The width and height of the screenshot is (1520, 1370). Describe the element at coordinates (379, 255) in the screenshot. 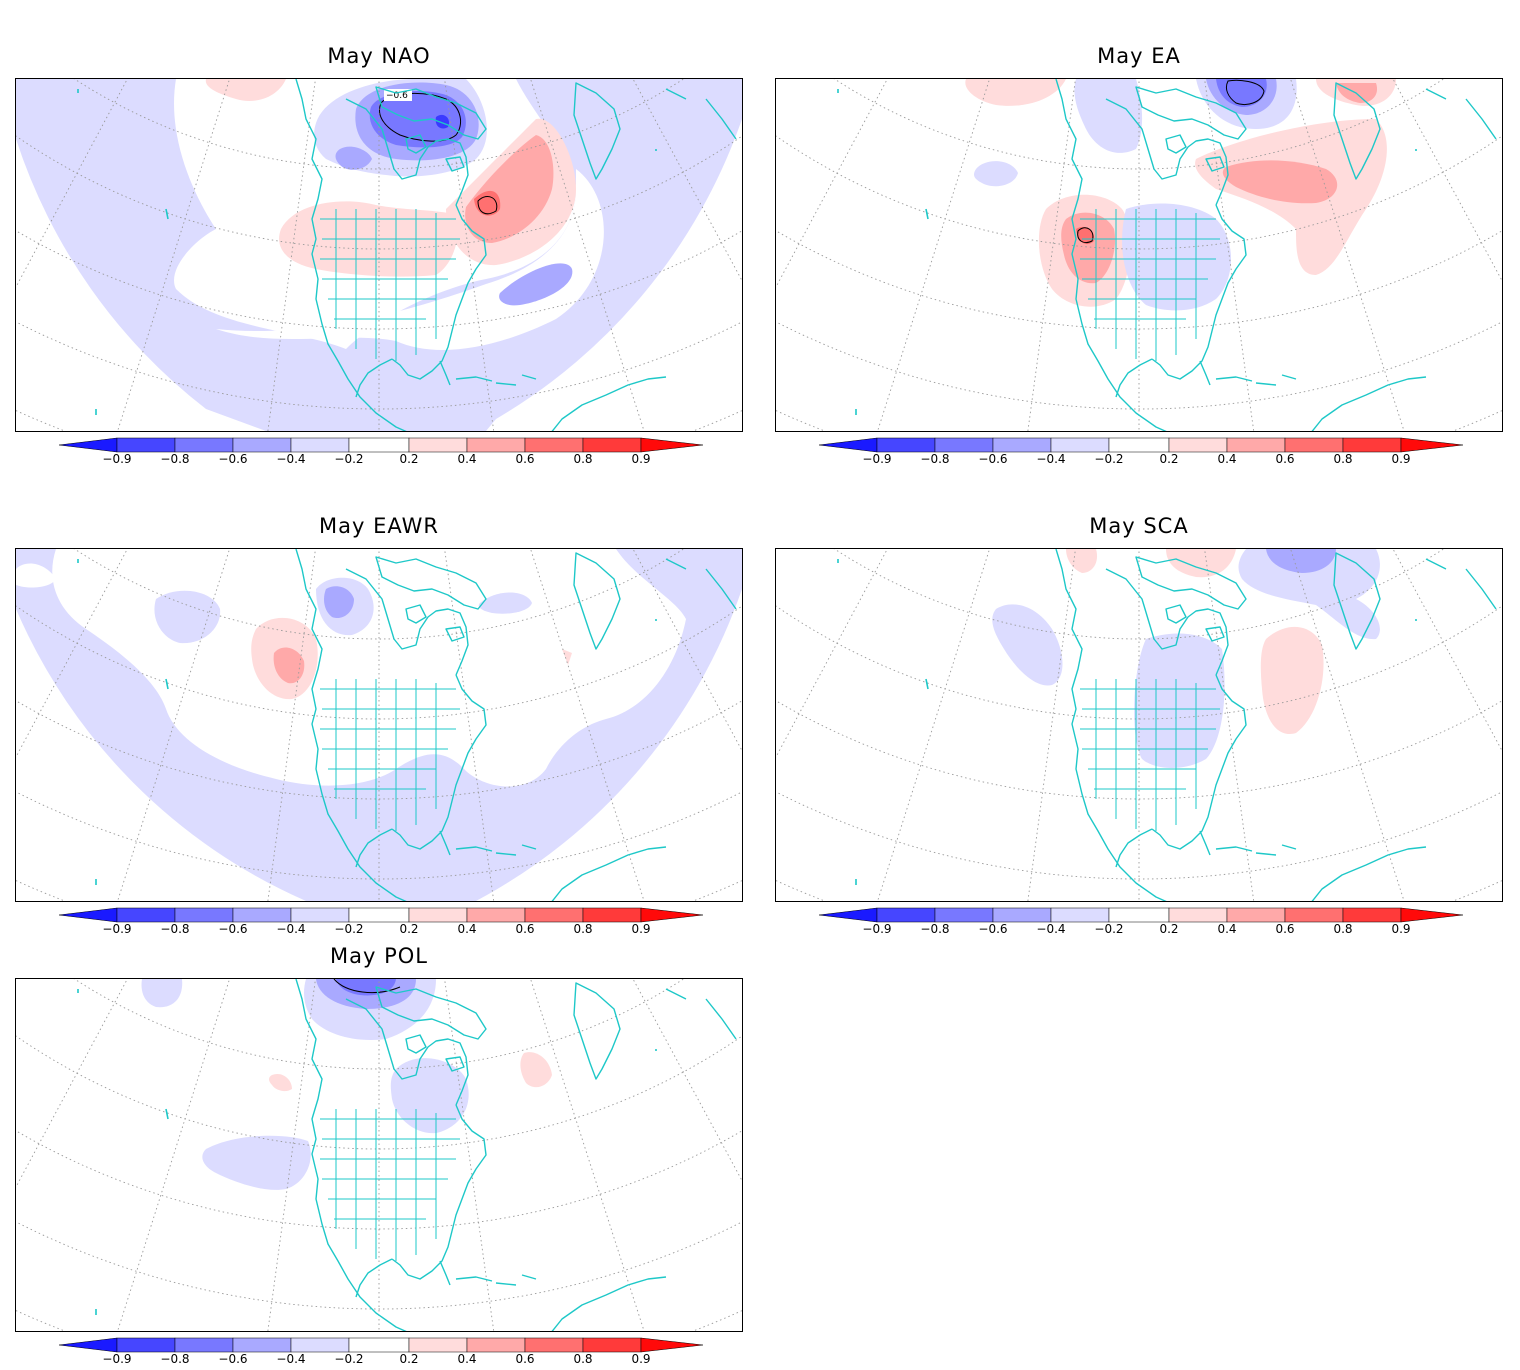

I see `map-nao: −0.6` at that location.